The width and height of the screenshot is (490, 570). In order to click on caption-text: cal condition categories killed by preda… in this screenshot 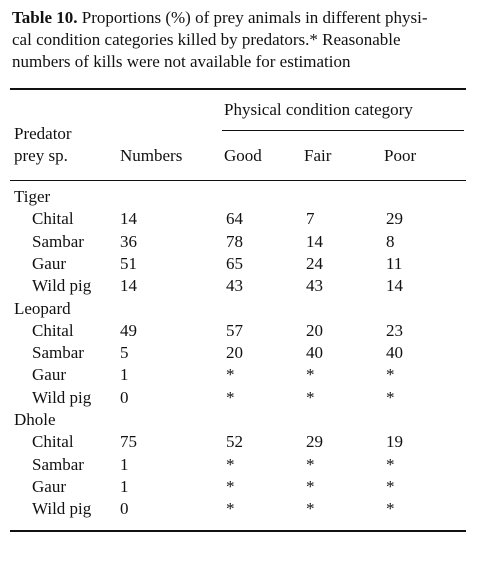, I will do `click(206, 39)`.